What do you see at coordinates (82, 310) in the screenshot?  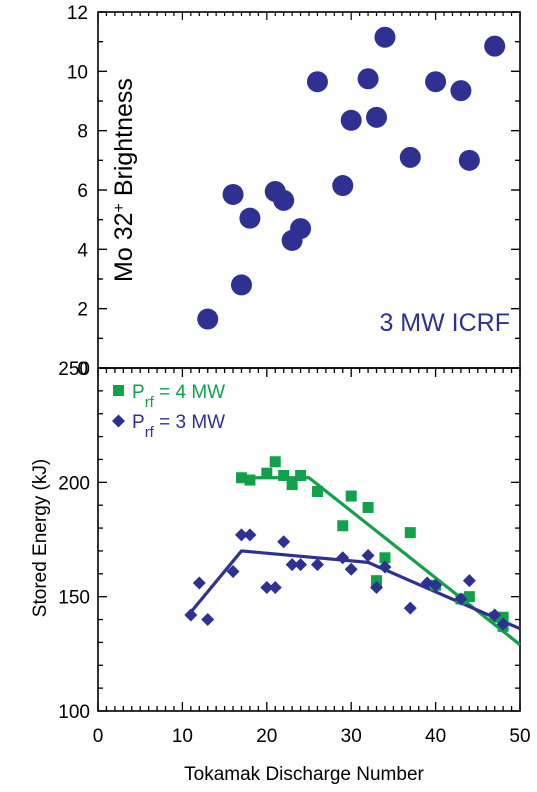 I see `brightness-y-tick-label: 2` at bounding box center [82, 310].